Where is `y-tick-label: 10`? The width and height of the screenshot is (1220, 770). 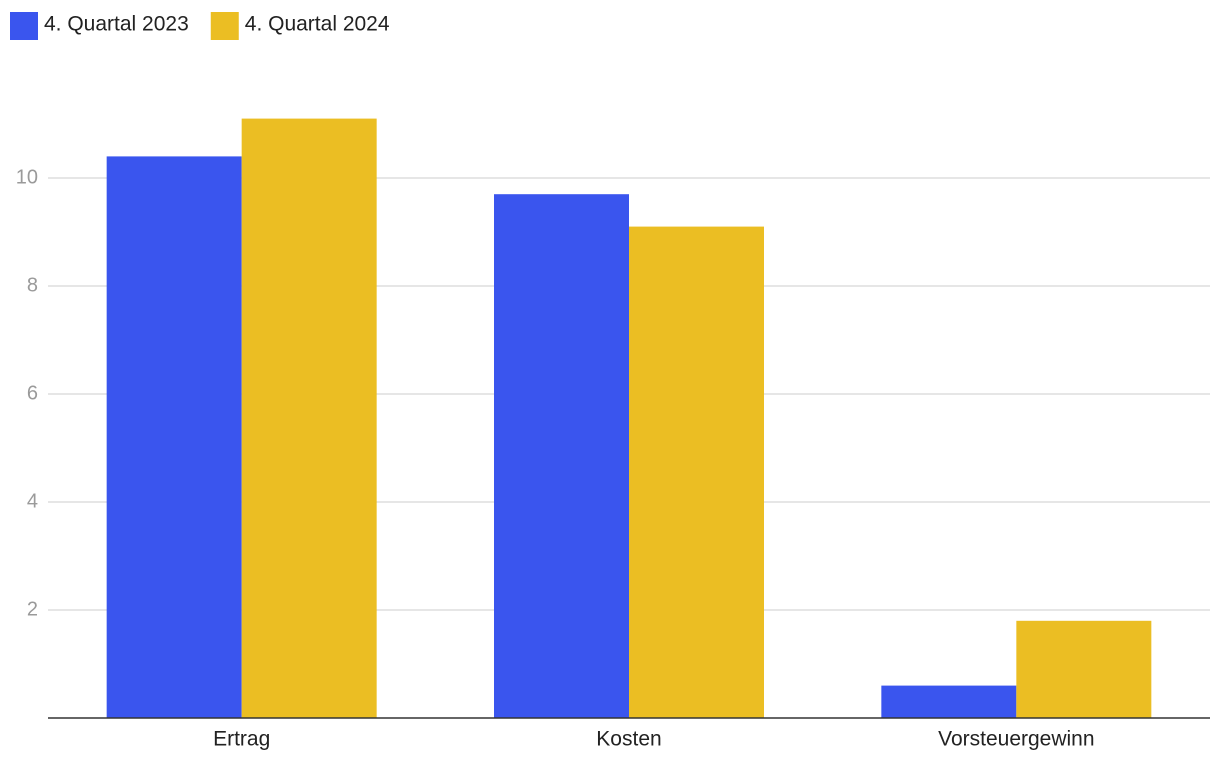
y-tick-label: 10 is located at coordinates (27, 177).